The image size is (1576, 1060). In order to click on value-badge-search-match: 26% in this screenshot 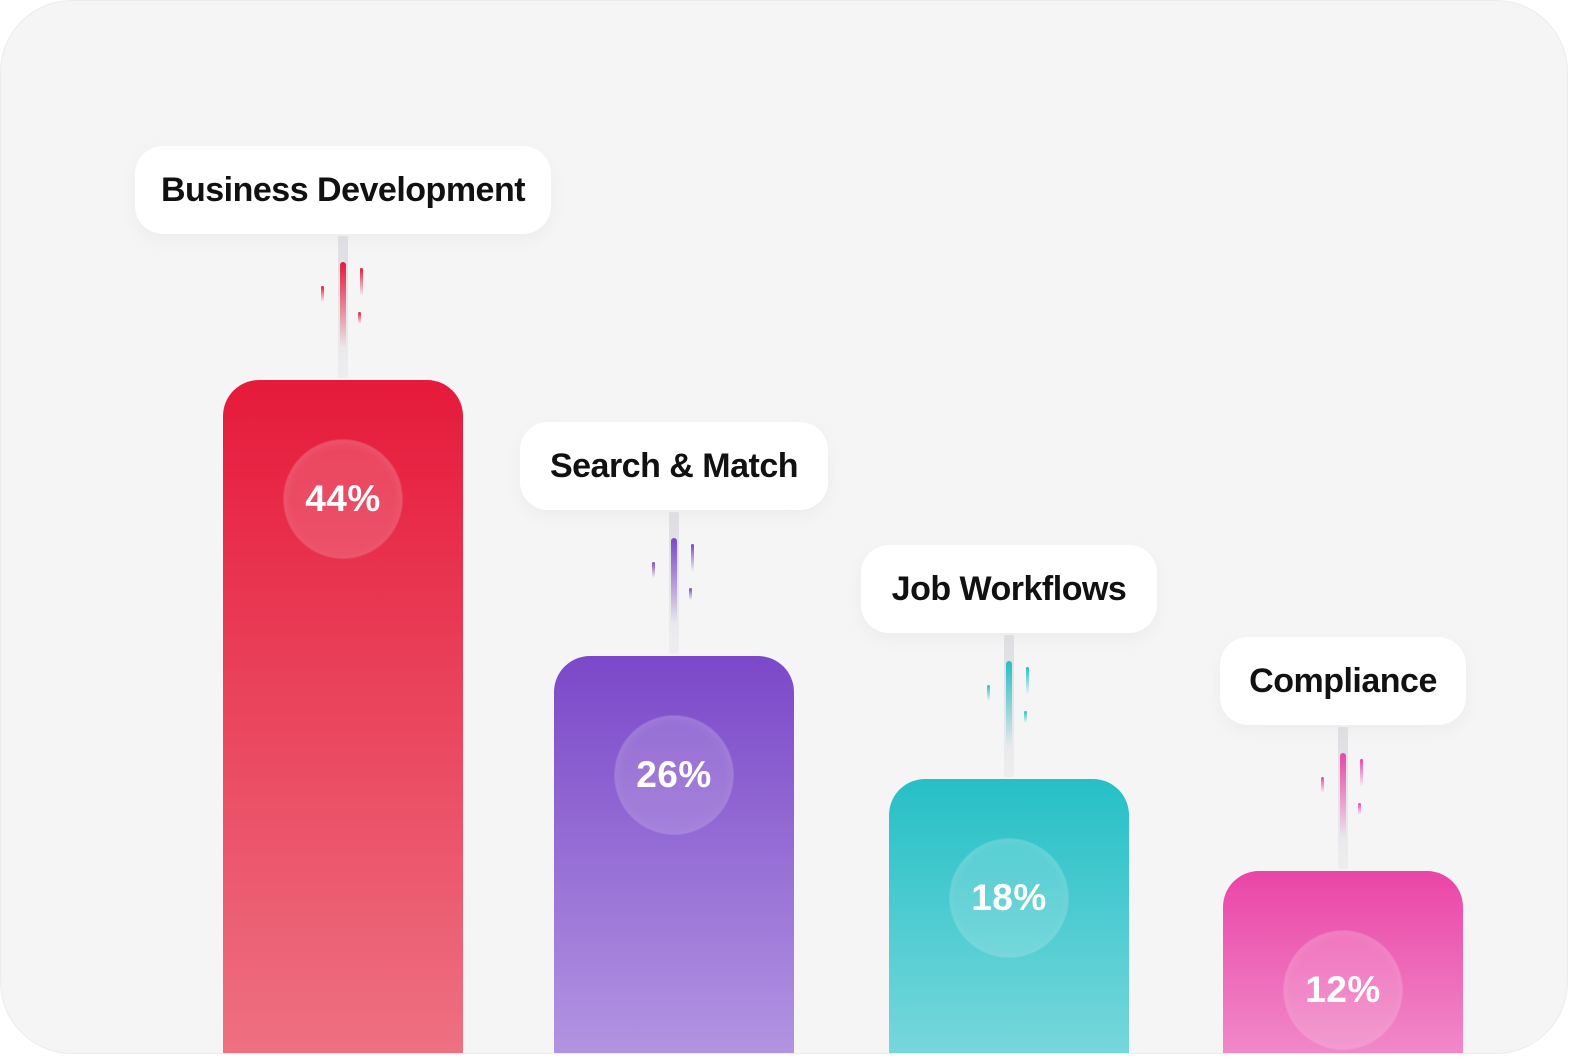, I will do `click(674, 775)`.